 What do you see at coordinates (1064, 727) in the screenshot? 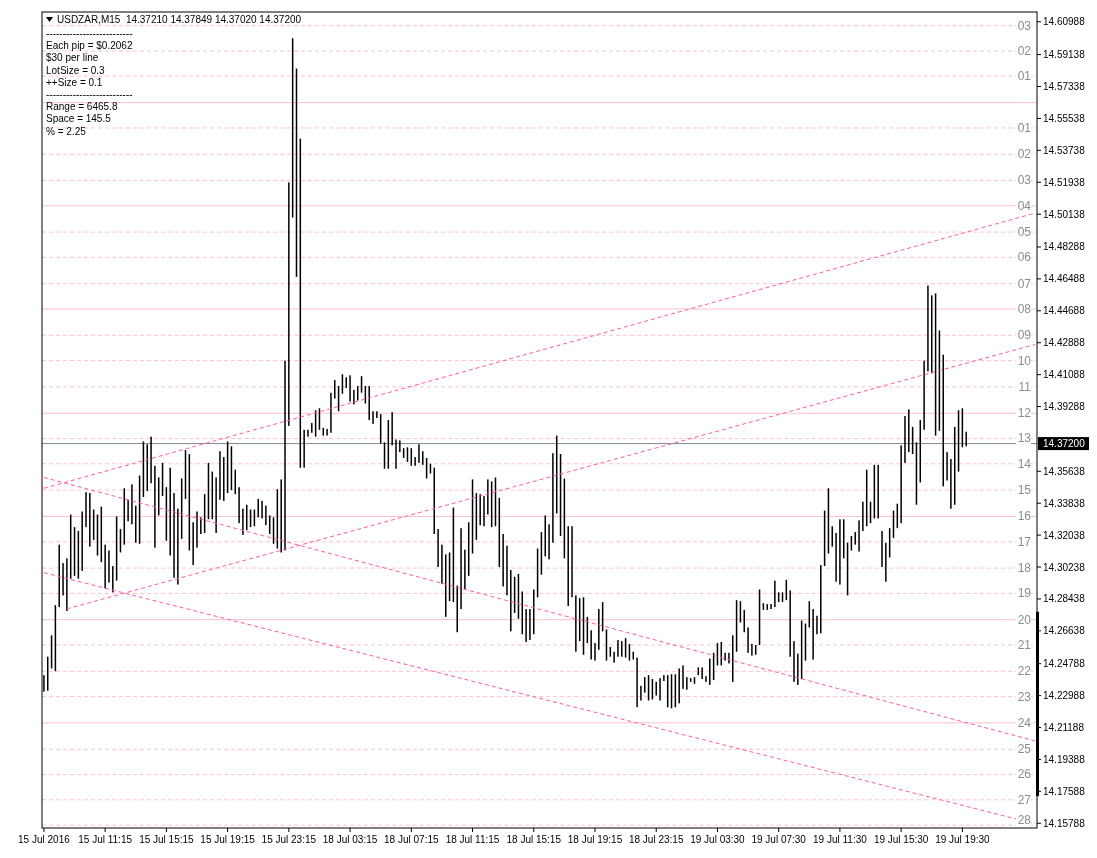
I see `y-tick-label: 14.21188` at bounding box center [1064, 727].